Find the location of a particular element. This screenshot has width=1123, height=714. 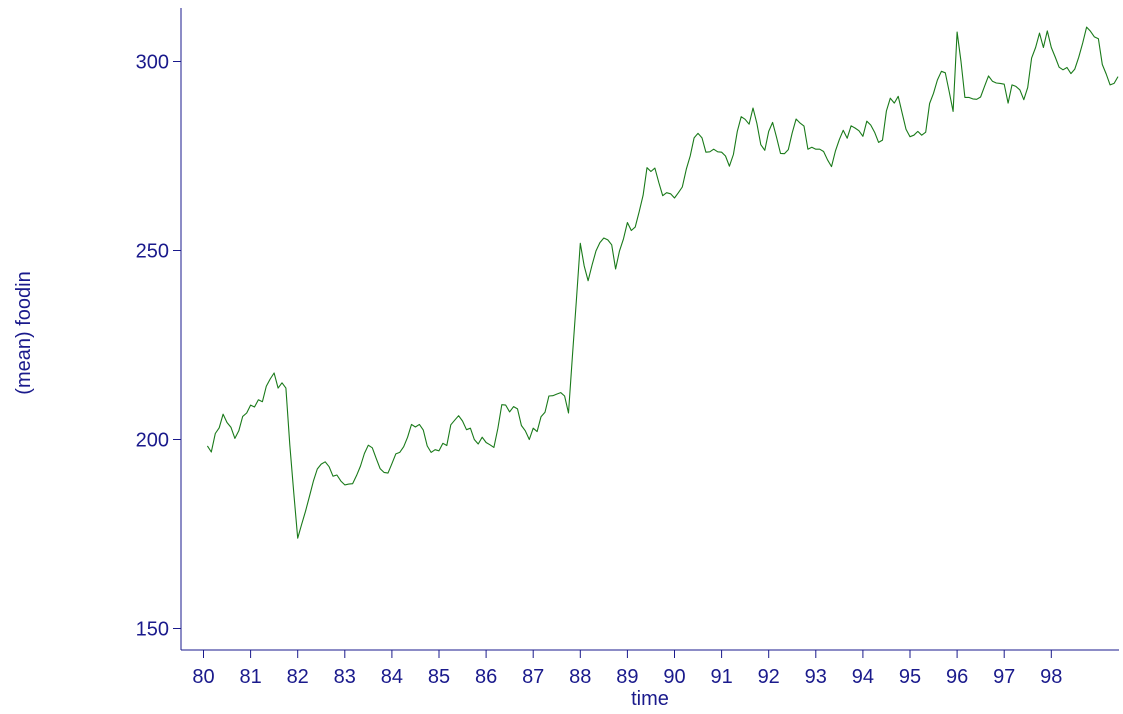

x-tick-label: 90 is located at coordinates (674, 677).